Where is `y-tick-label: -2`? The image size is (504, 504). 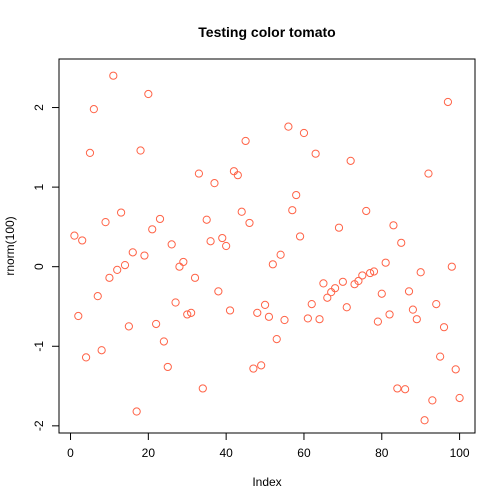 y-tick-label: -2 is located at coordinates (39, 425).